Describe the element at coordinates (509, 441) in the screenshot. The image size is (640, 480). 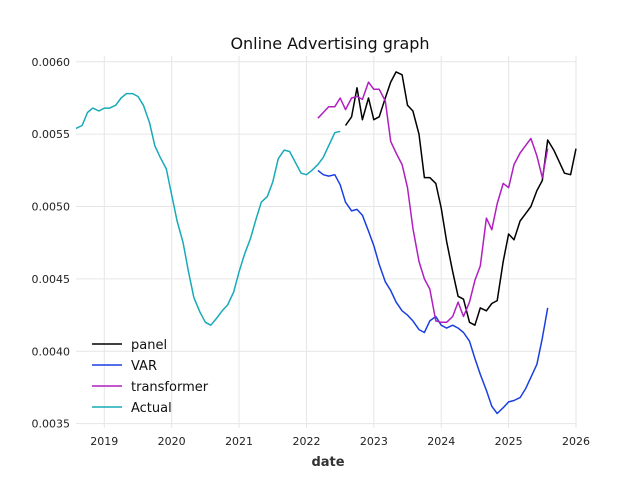
I see `x-tick-label: 2025` at that location.